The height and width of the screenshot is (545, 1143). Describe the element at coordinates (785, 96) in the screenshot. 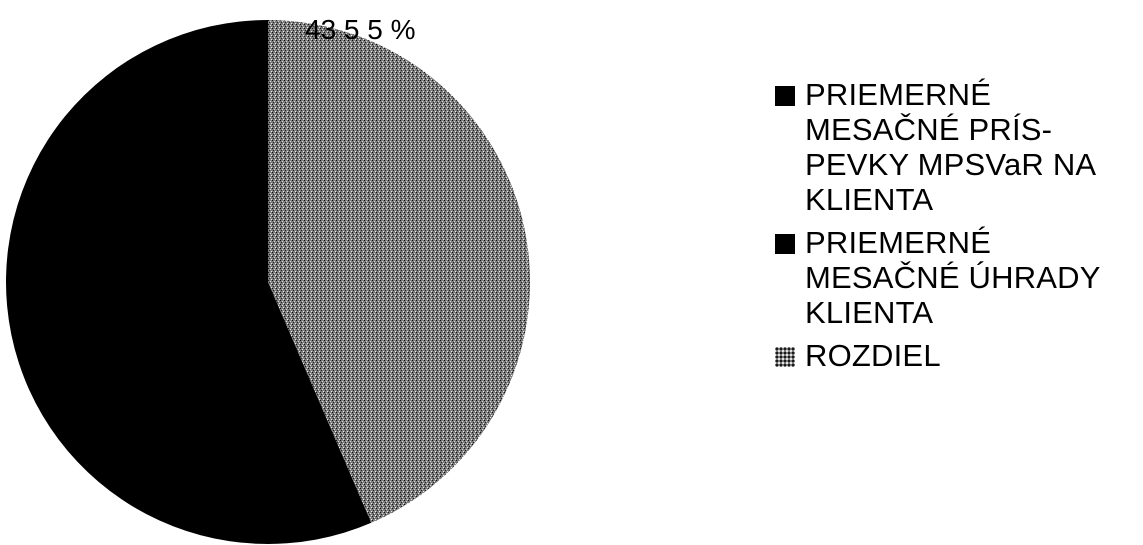

I see `legend-swatch-prispevky` at that location.